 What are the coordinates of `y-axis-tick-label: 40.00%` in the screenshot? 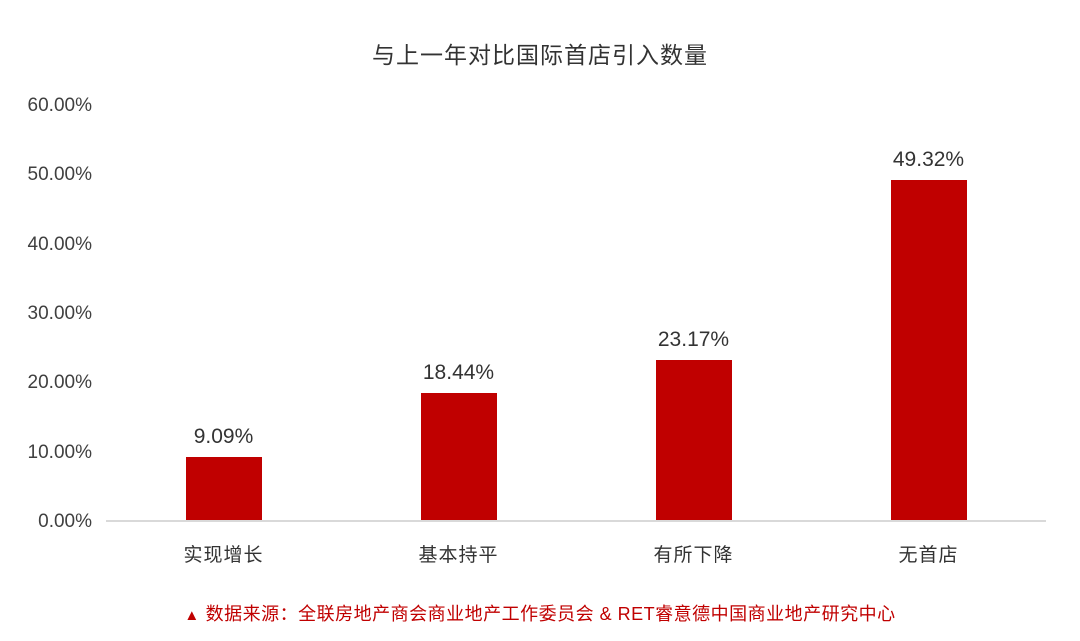 It's located at (59, 244).